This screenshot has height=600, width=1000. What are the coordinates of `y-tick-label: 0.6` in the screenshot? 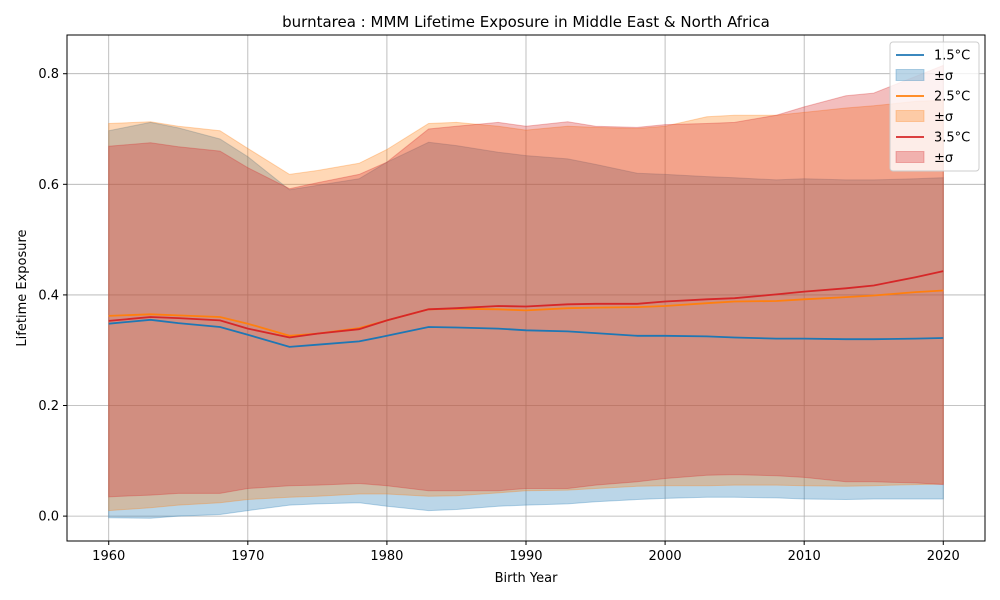 It's located at (48, 185).